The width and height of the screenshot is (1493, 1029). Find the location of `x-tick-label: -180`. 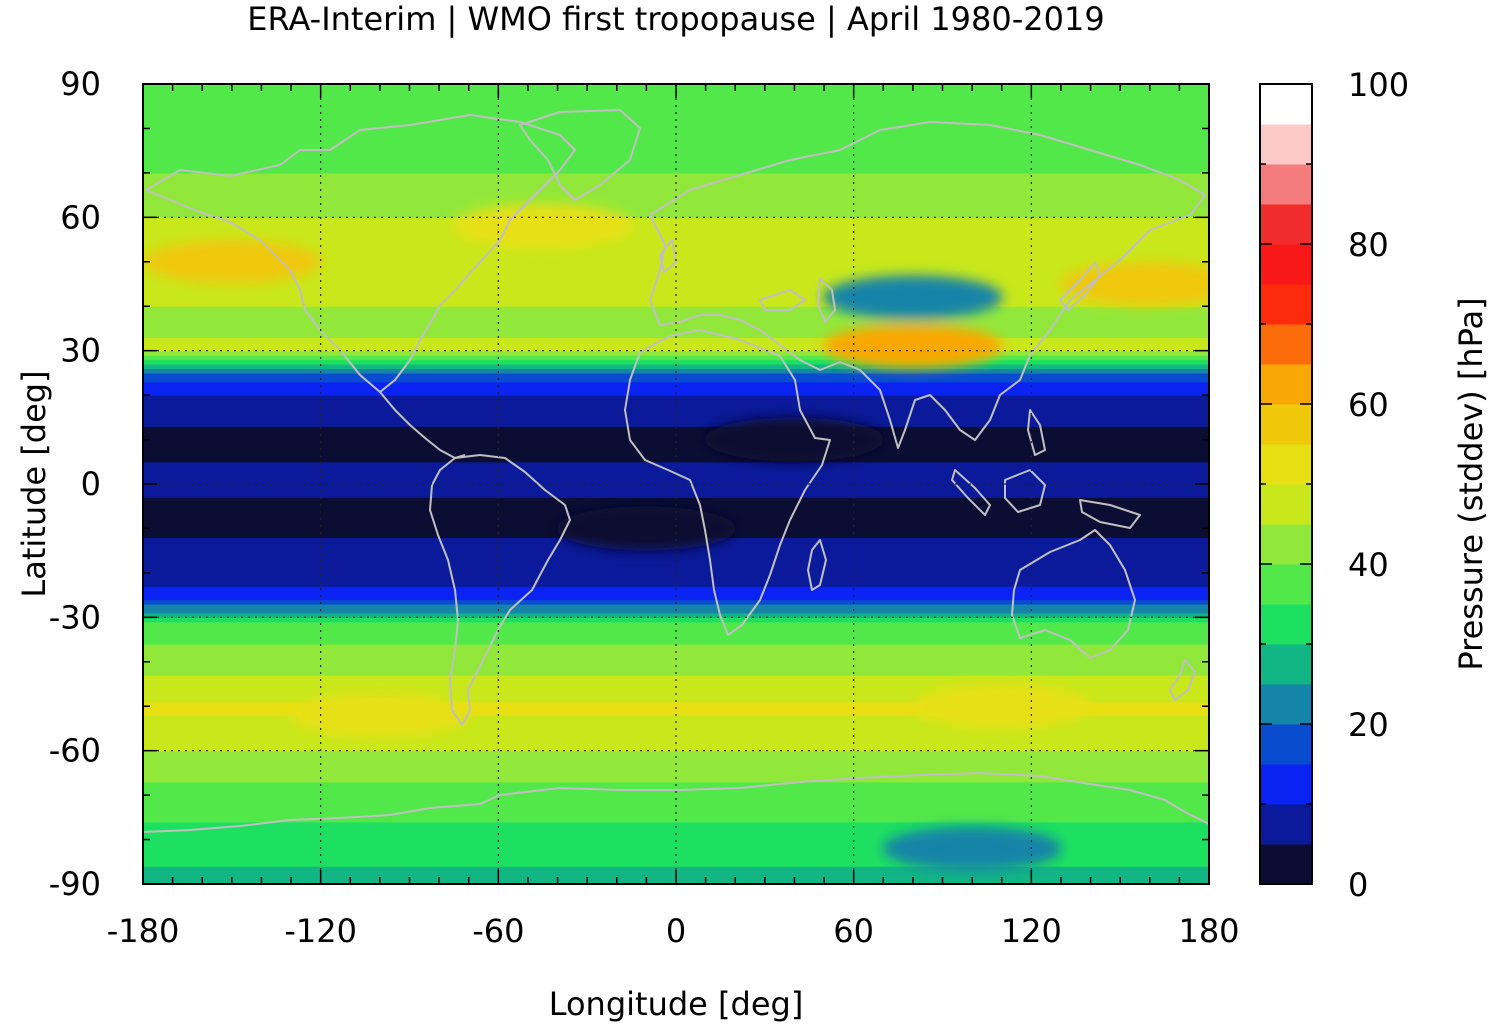

x-tick-label: -180 is located at coordinates (143, 931).